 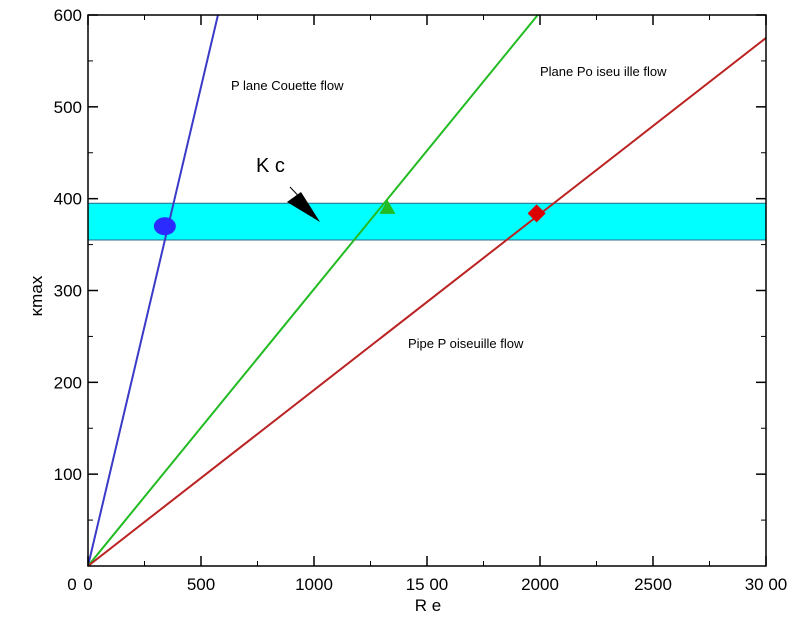 I want to click on y-tick-label: 600, so click(x=68, y=15).